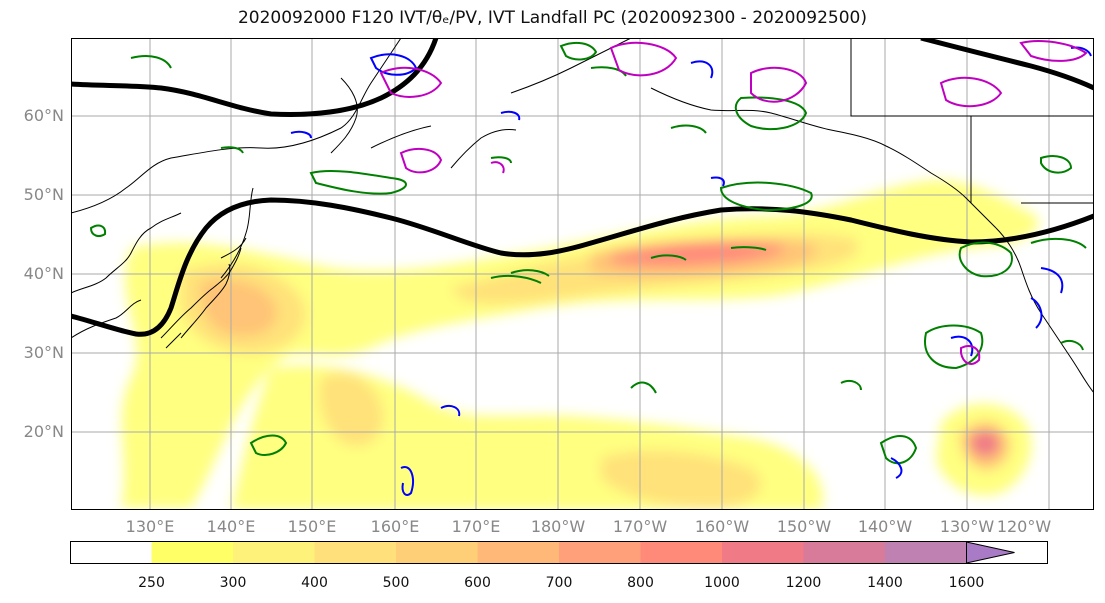 The image size is (1105, 603). Describe the element at coordinates (43, 431) in the screenshot. I see `y-tick-20n: 20°N` at that location.